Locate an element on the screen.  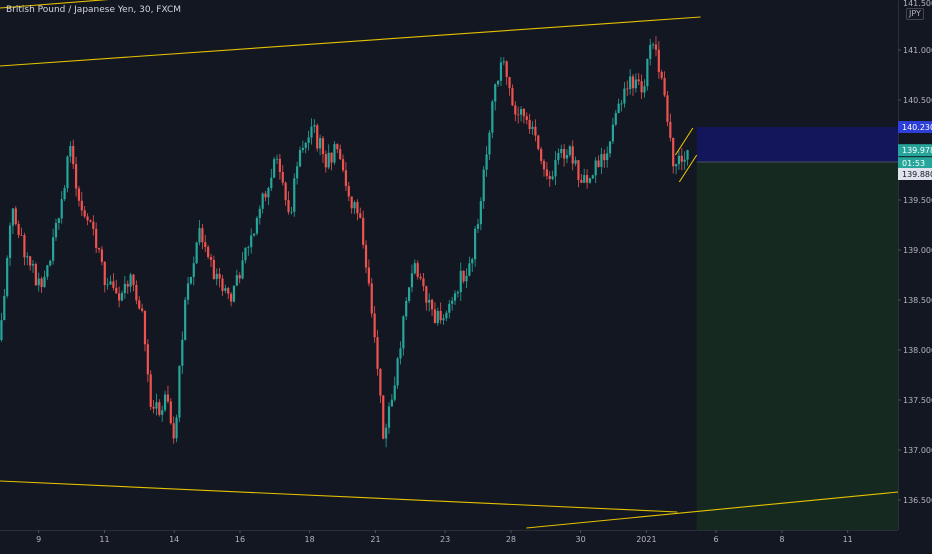
current-price-label-bg is located at coordinates (915, 150).